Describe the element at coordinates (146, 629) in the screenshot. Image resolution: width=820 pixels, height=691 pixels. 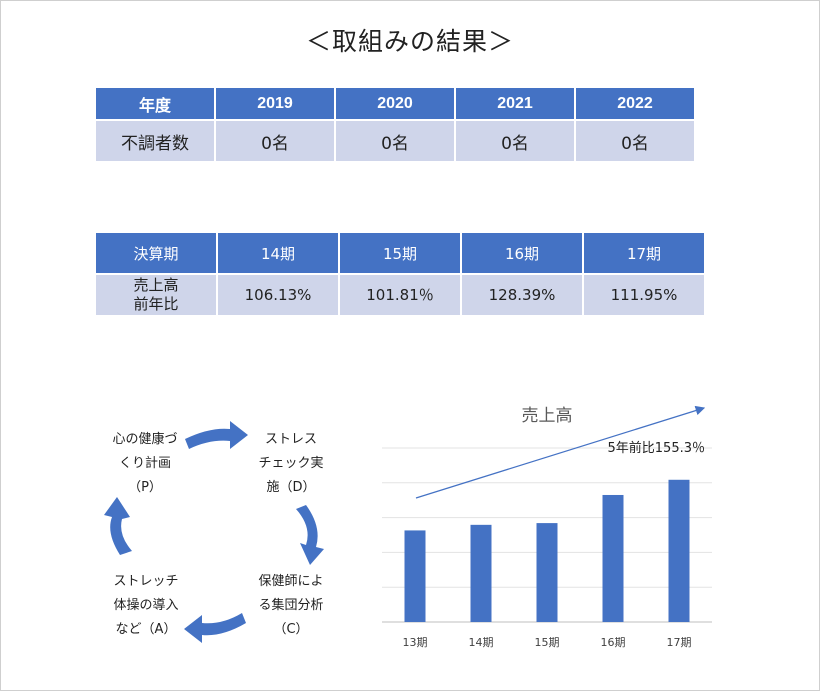
I see `cycle-label-line: など（A）` at that location.